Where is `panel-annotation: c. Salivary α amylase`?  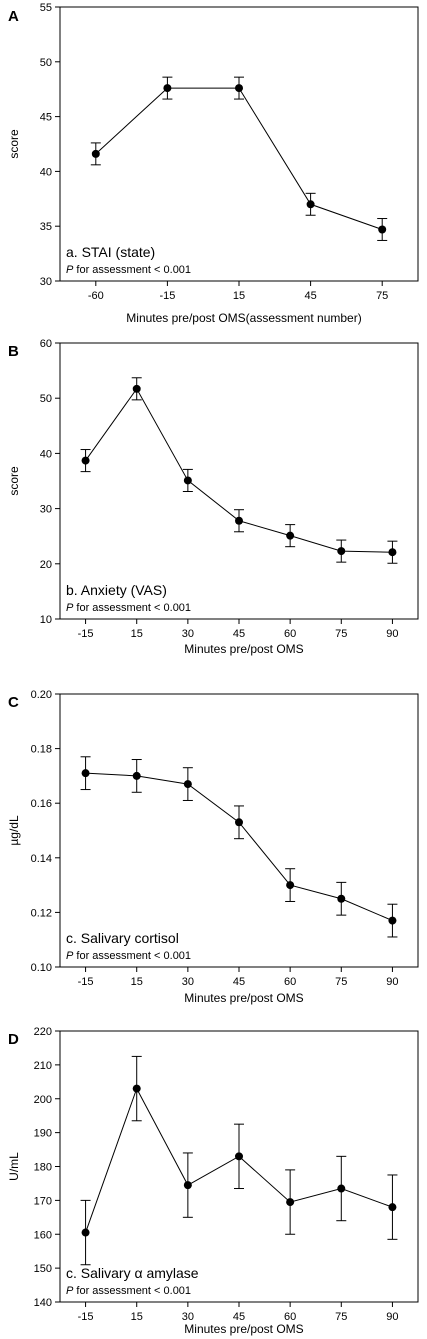 panel-annotation: c. Salivary α amylase is located at coordinates (132, 1273).